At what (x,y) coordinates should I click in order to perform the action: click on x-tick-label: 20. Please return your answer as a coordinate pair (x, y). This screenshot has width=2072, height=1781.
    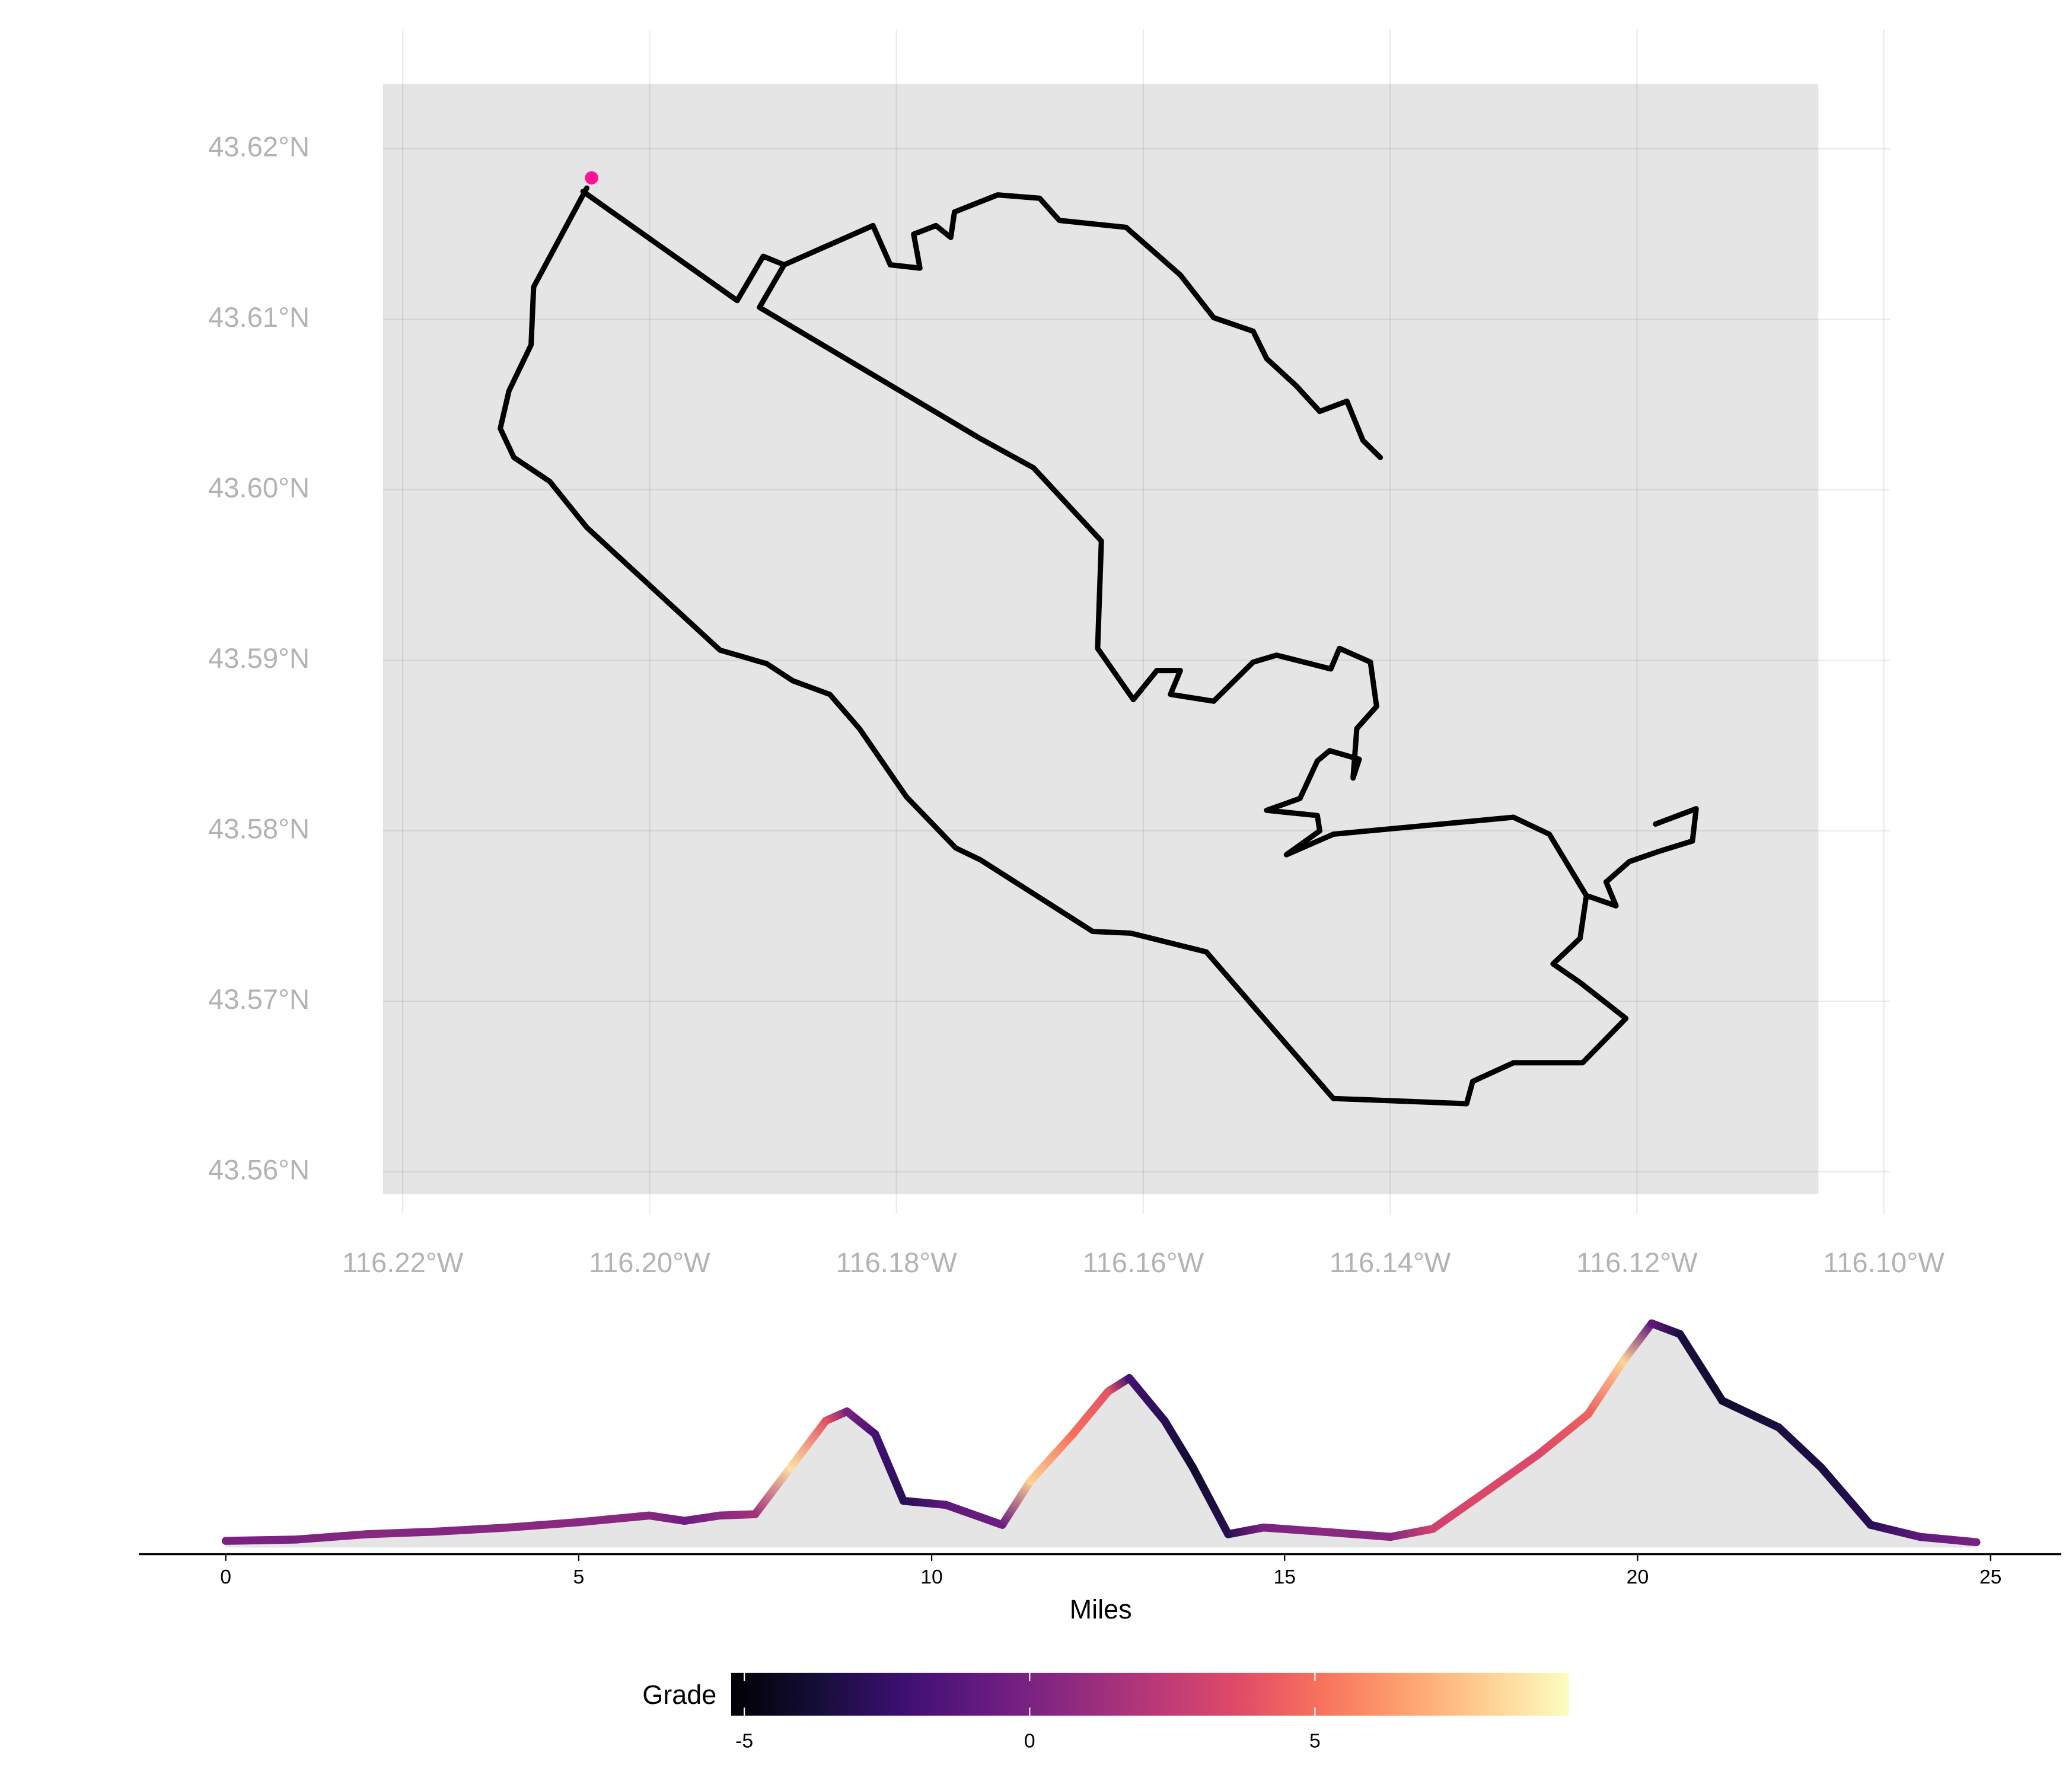
    Looking at the image, I should click on (1638, 1577).